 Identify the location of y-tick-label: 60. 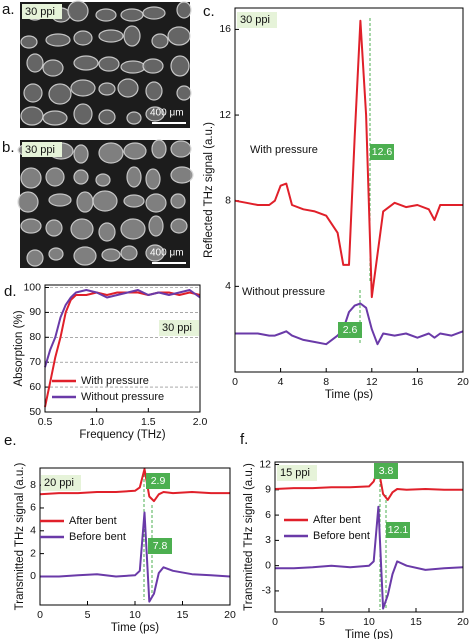
(35, 387).